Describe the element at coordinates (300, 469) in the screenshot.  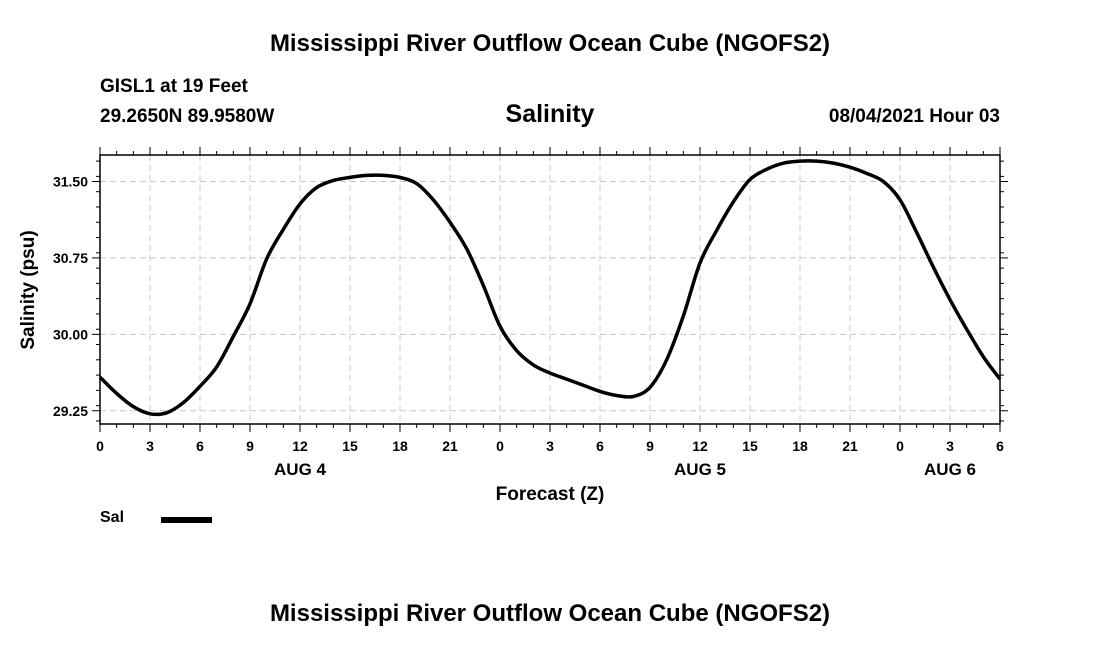
I see `date-label: AUG 4` at that location.